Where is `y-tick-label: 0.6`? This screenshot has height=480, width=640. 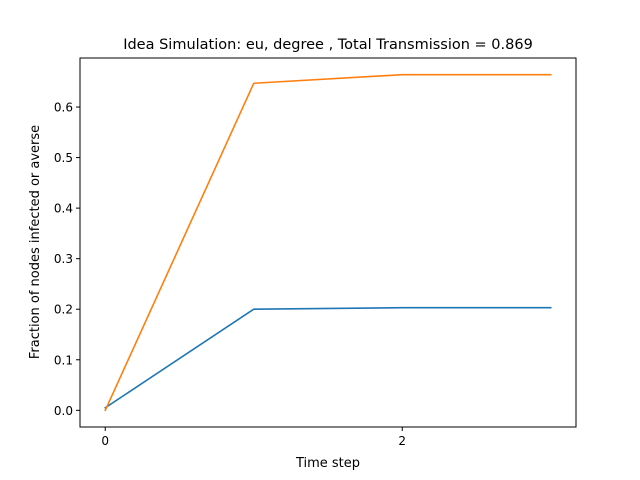
y-tick-label: 0.6 is located at coordinates (63, 108).